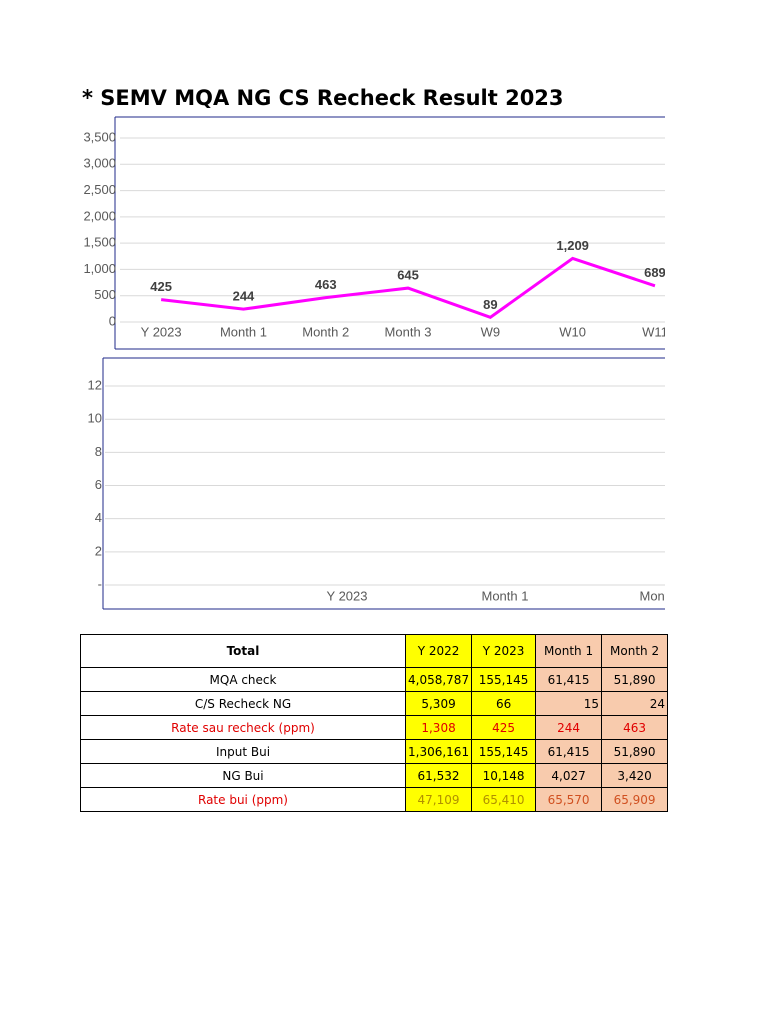  Describe the element at coordinates (243, 651) in the screenshot. I see `table-cell: Total` at that location.